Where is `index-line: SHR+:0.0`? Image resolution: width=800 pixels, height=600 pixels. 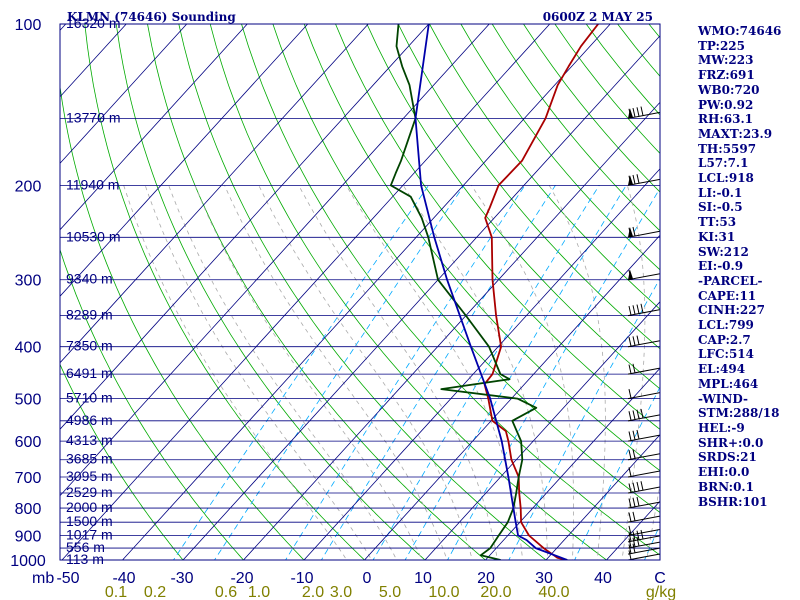
index-line: SHR+:0.0 is located at coordinates (731, 442).